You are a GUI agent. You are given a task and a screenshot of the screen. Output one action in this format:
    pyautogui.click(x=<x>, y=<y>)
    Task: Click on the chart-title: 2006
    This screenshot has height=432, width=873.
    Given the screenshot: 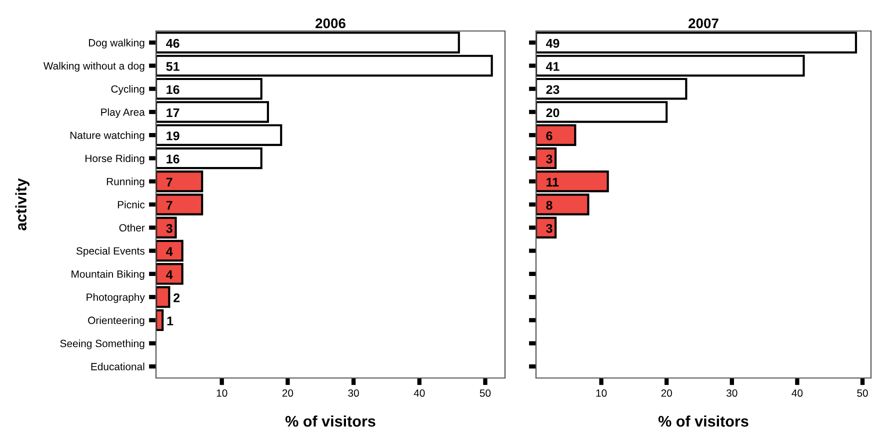 What is the action you would take?
    pyautogui.click(x=331, y=23)
    